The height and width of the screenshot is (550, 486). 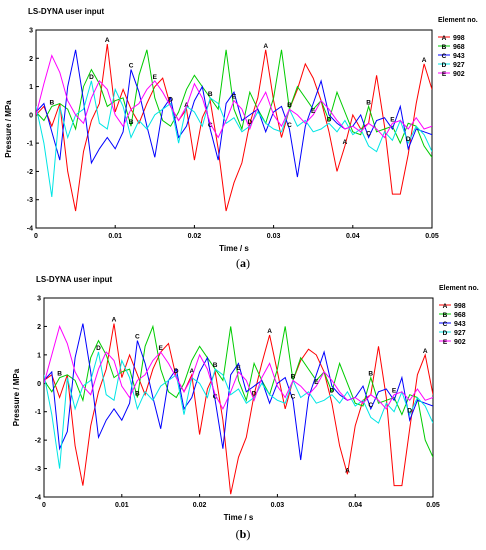 I want to click on chart-1-y-tick-label: 0, so click(x=39, y=384).